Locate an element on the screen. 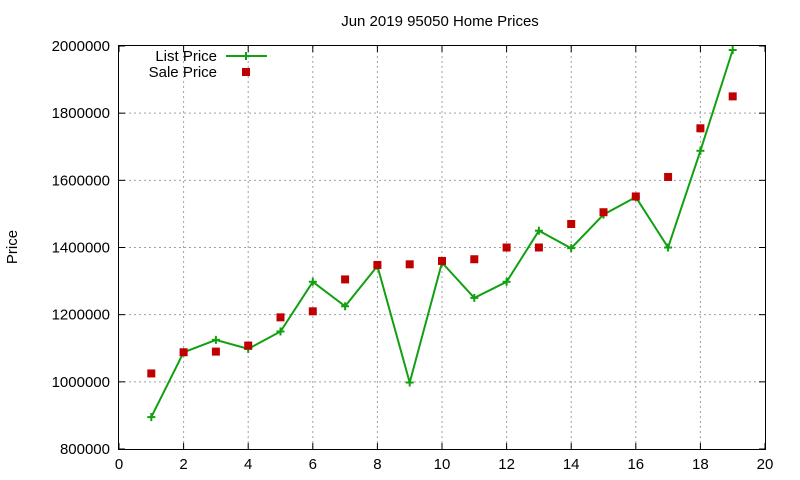 The width and height of the screenshot is (800, 480). x-tick-label: 18 is located at coordinates (700, 464).